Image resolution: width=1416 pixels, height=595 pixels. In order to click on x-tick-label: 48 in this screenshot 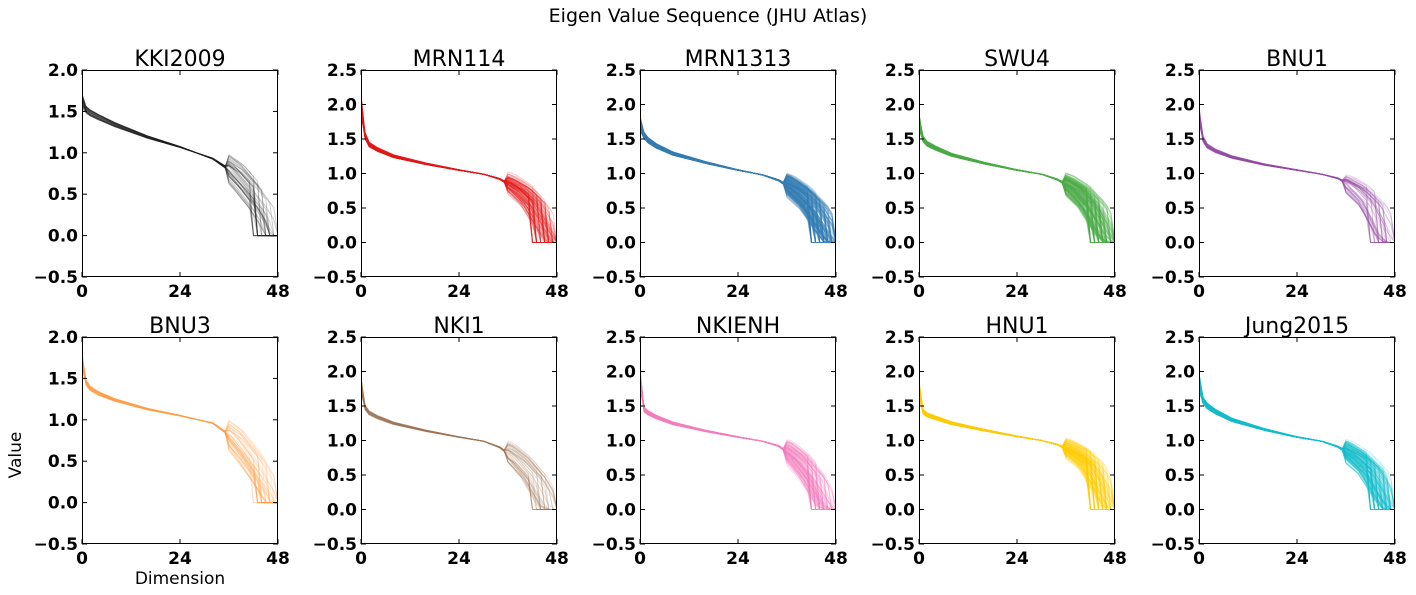, I will do `click(1395, 559)`.